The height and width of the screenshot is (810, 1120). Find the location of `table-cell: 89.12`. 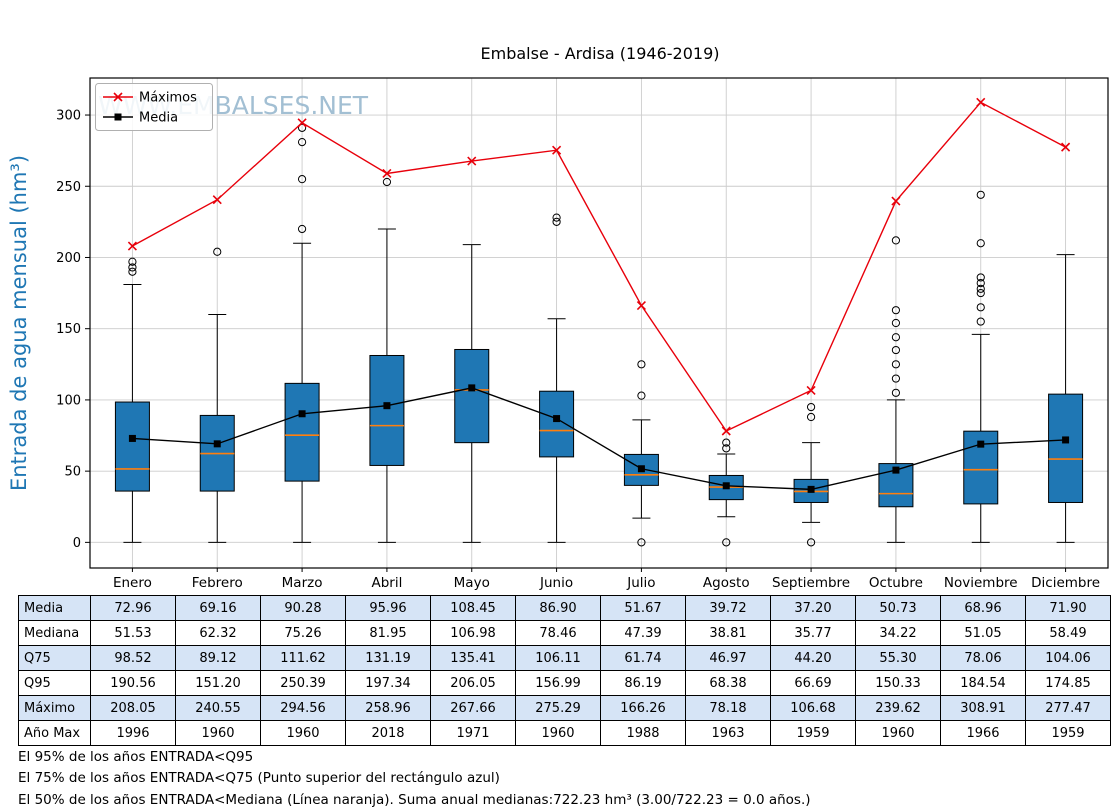

table-cell: 89.12 is located at coordinates (218, 658).